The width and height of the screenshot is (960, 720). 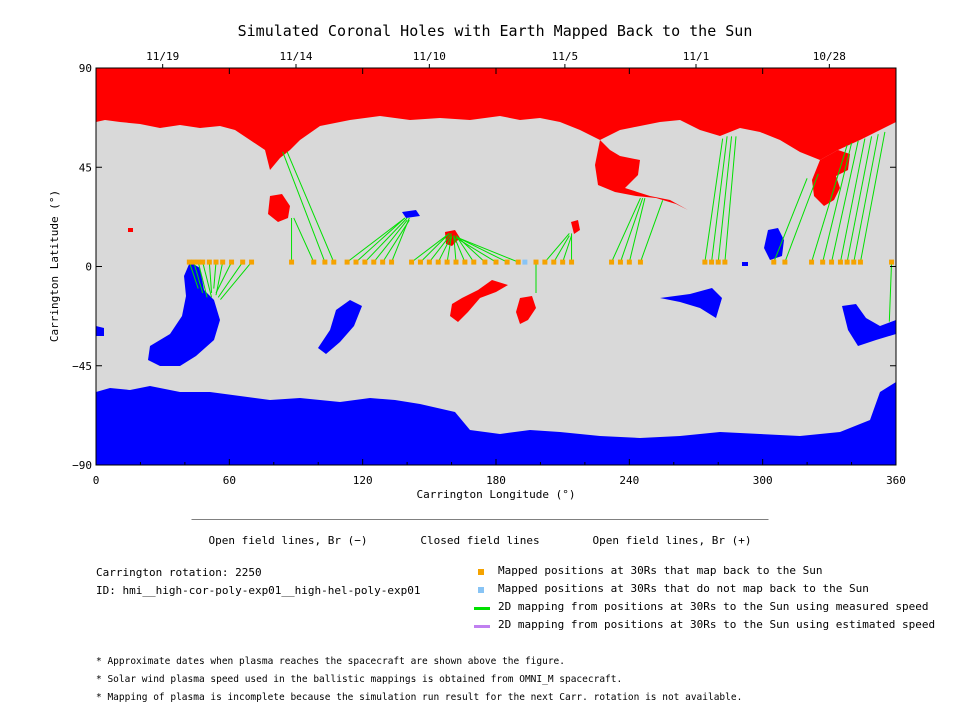 I want to click on north-polar-open-positive-region, so click(x=496, y=119).